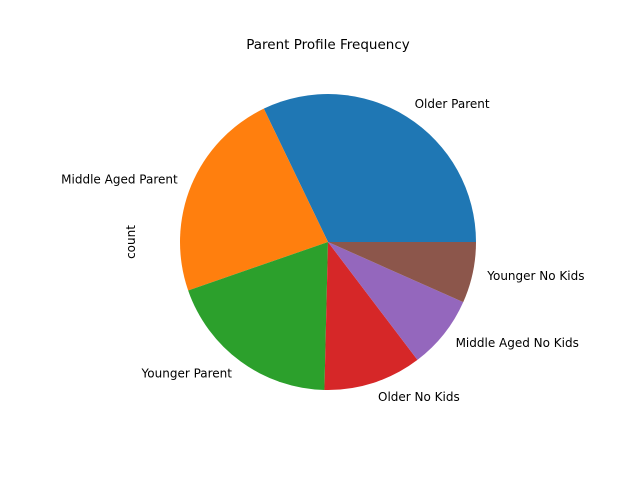  Describe the element at coordinates (131, 242) in the screenshot. I see `y-axis-label: count` at that location.